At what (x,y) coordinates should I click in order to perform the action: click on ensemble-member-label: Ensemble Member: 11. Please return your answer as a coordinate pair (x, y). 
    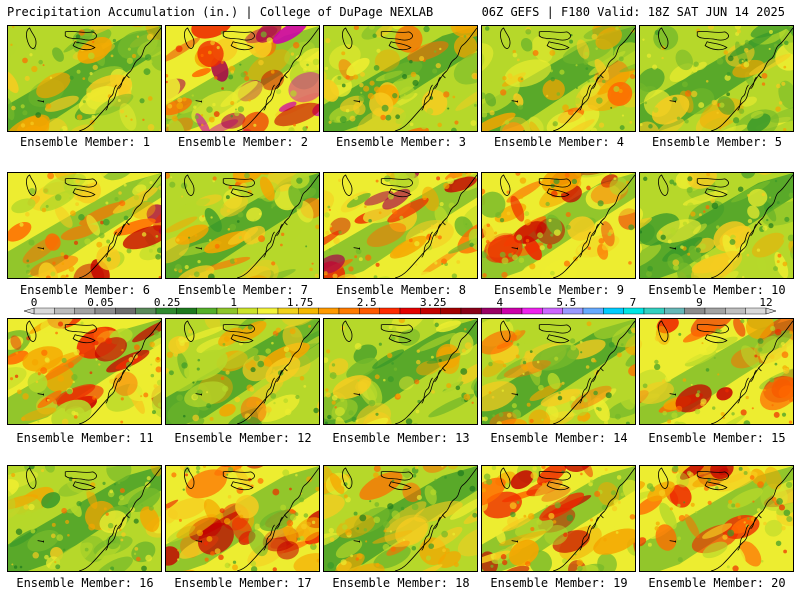
    Looking at the image, I should click on (85, 438).